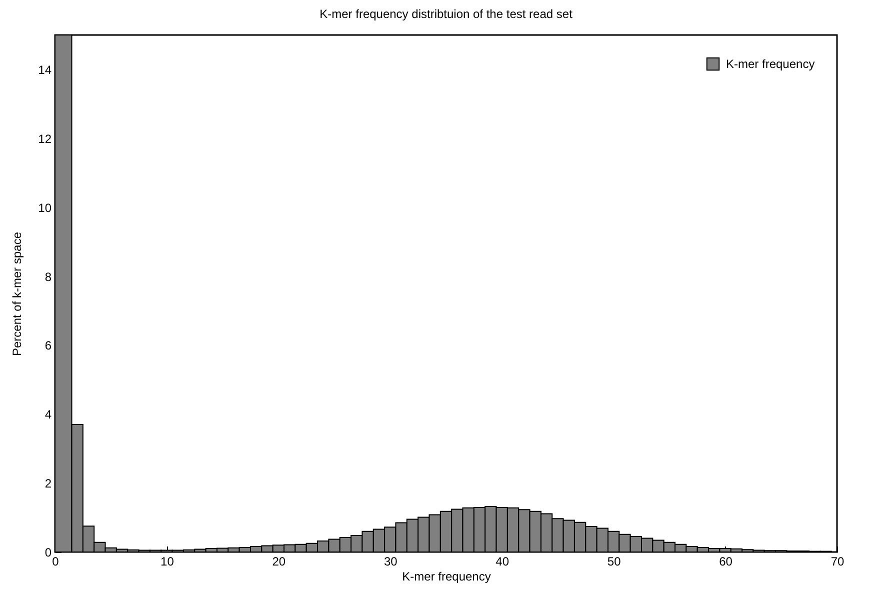 The height and width of the screenshot is (612, 880). Describe the element at coordinates (726, 561) in the screenshot. I see `x-tick-label: 60` at that location.